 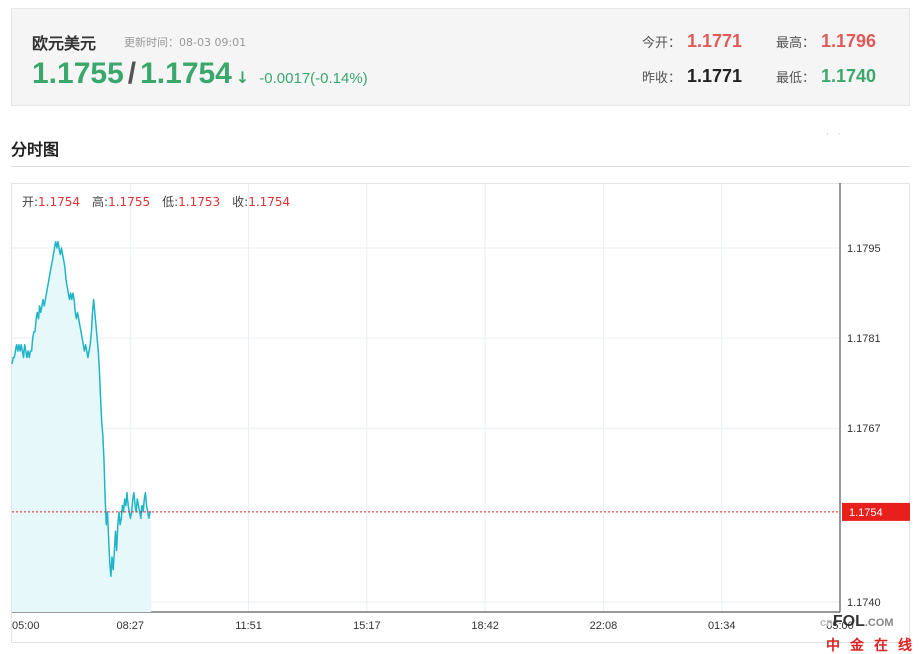 I want to click on watermark-prefix: cn, so click(x=826, y=623).